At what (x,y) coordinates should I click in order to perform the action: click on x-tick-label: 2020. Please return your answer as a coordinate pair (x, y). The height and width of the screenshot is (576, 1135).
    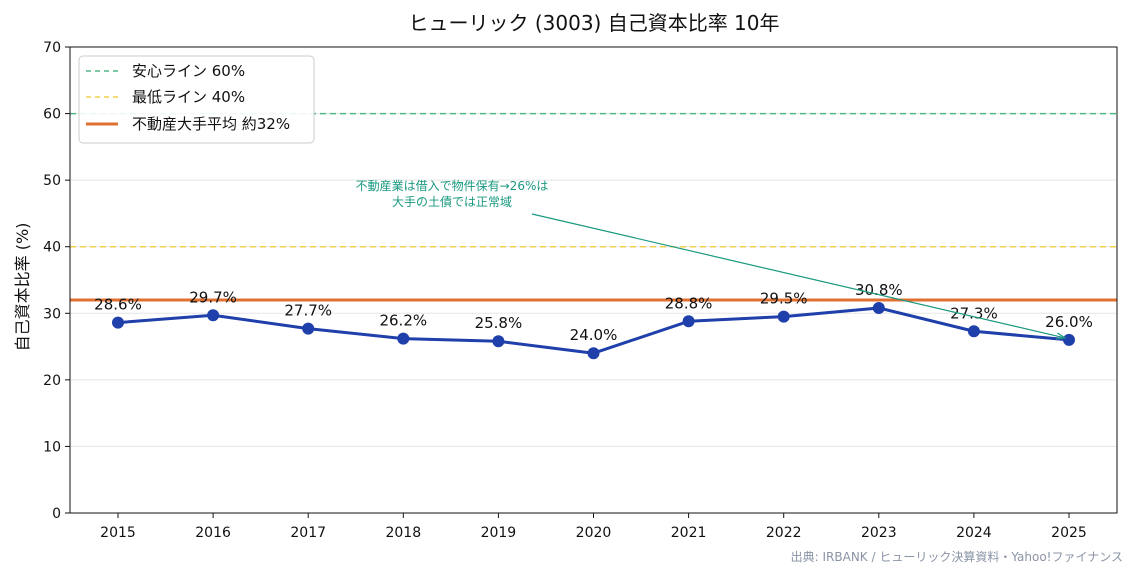
    Looking at the image, I should click on (594, 533).